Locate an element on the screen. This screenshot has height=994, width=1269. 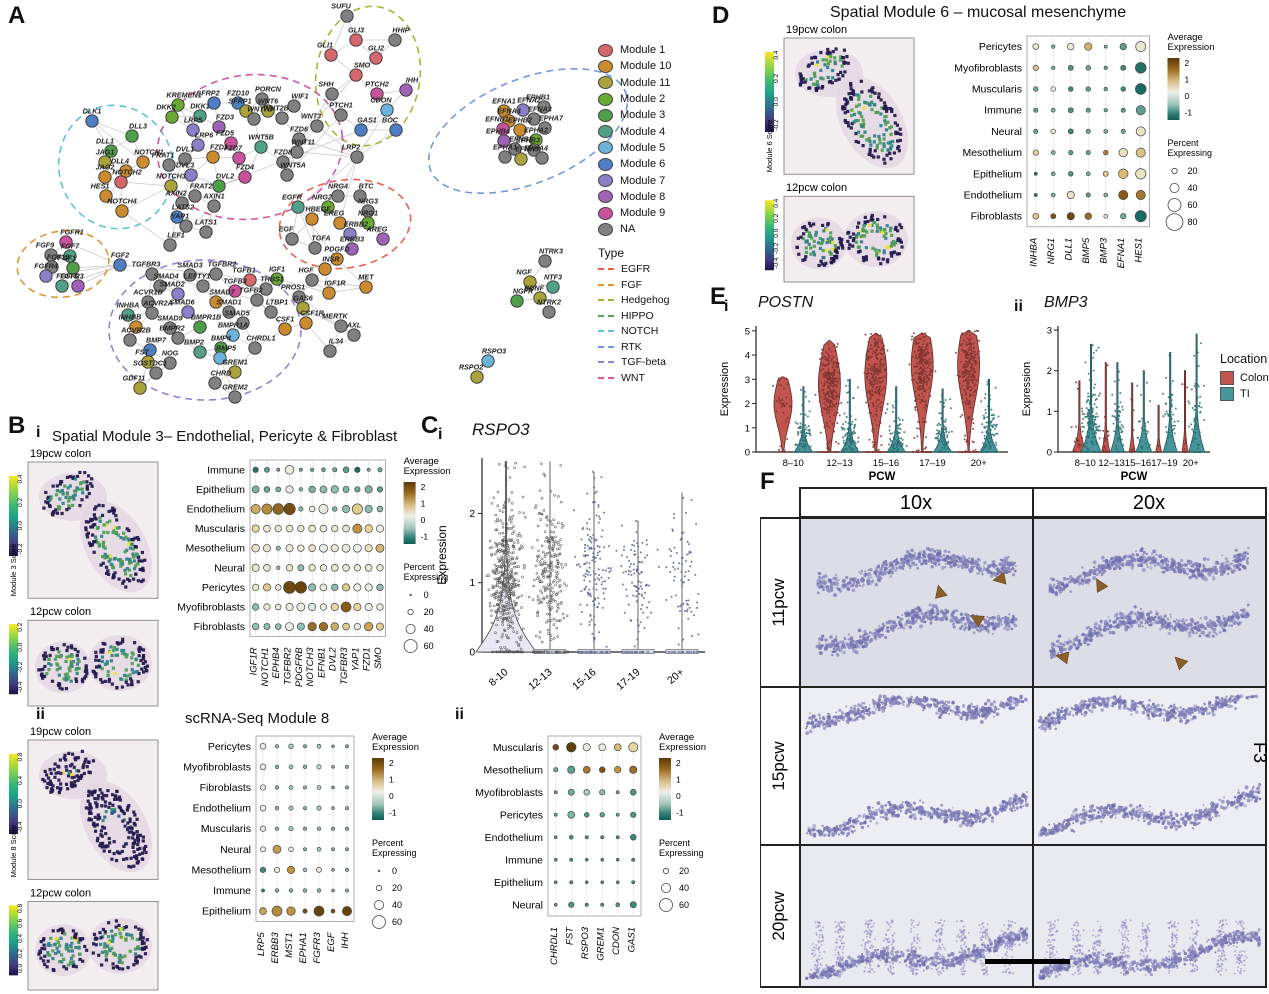
svg-text: -1 is located at coordinates (680, 813).